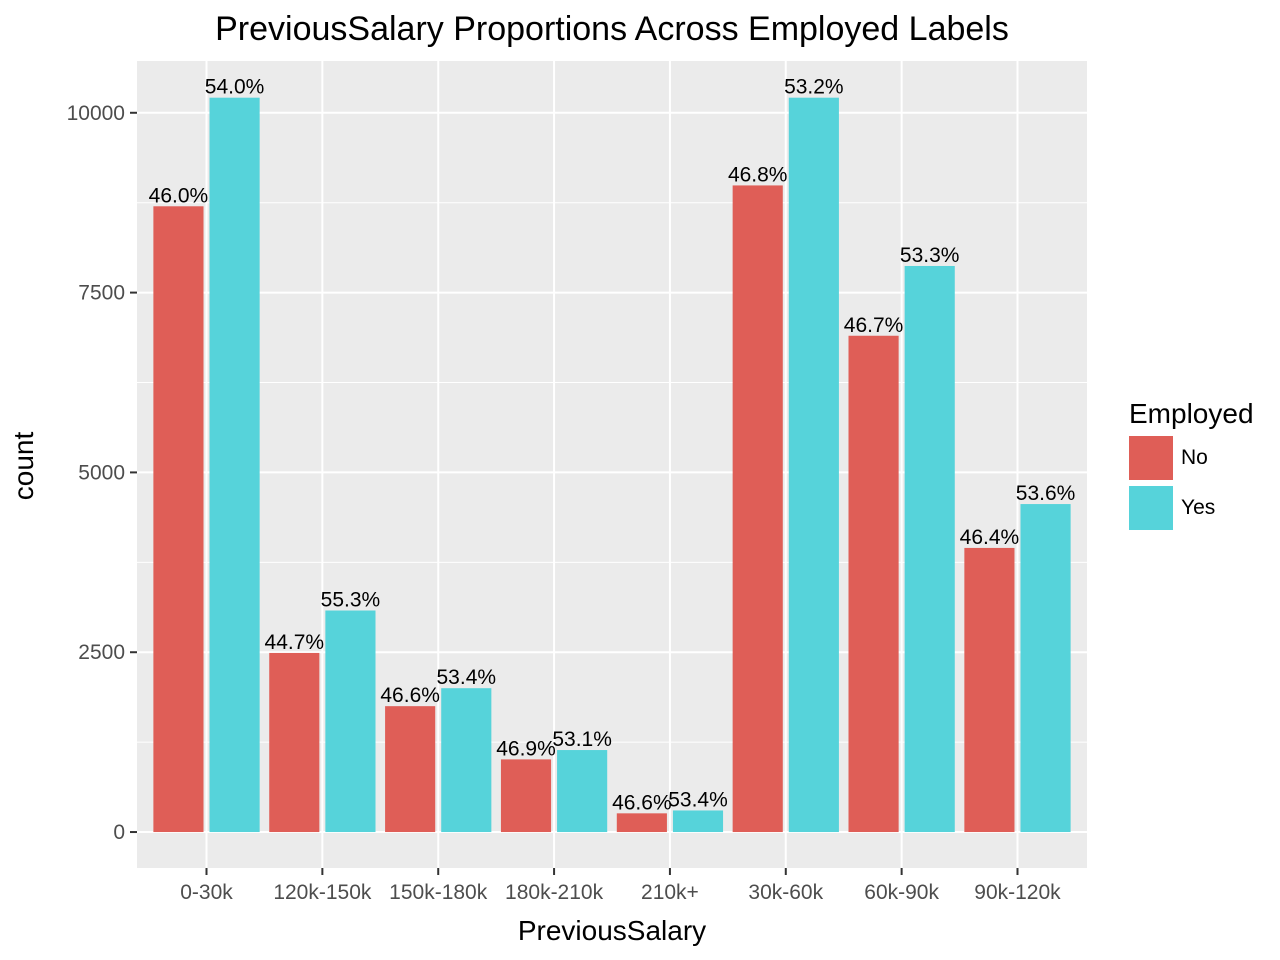  Describe the element at coordinates (119, 832) in the screenshot. I see `y-tick-label: 0` at that location.